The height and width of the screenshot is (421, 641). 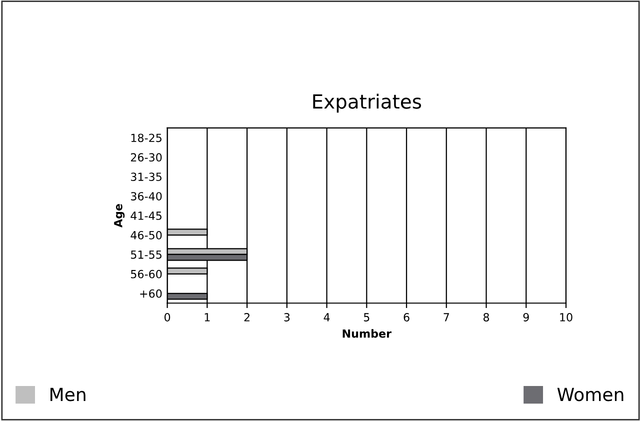 What do you see at coordinates (287, 317) in the screenshot?
I see `x-tick-label: 3` at bounding box center [287, 317].